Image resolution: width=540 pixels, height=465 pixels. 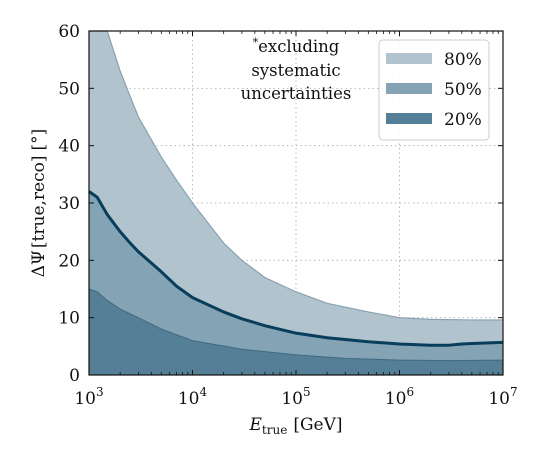 What do you see at coordinates (74, 376) in the screenshot?
I see `y-tick-label: 0` at bounding box center [74, 376].